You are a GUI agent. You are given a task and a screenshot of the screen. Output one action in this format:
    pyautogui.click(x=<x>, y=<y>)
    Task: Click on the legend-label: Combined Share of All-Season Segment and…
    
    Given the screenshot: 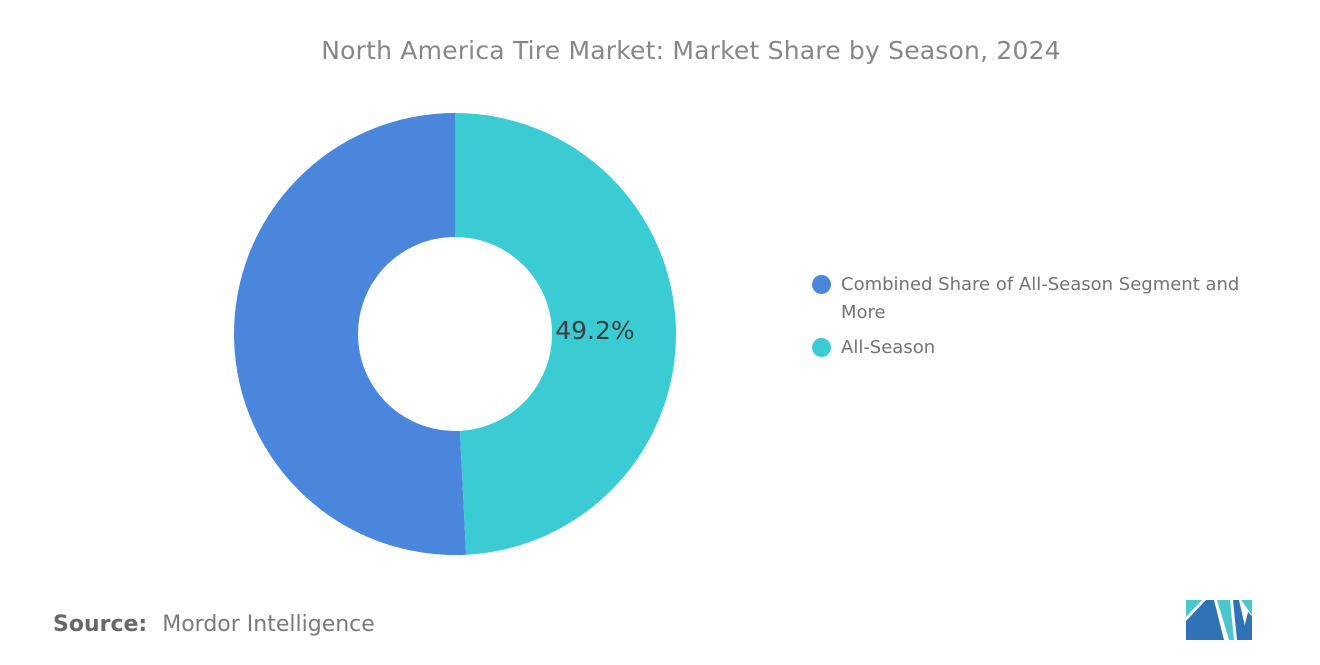 What is the action you would take?
    pyautogui.click(x=1040, y=298)
    